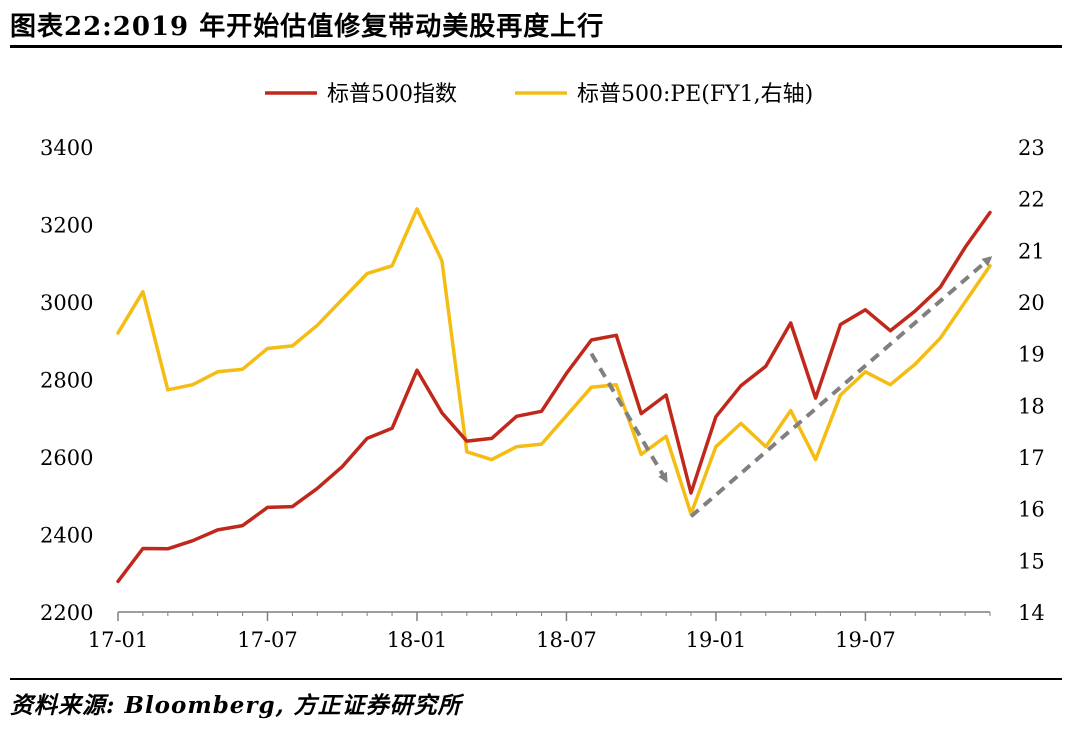 This screenshot has width=1080, height=730. What do you see at coordinates (1031, 303) in the screenshot?
I see `right-axis-tick-label: 20` at bounding box center [1031, 303].